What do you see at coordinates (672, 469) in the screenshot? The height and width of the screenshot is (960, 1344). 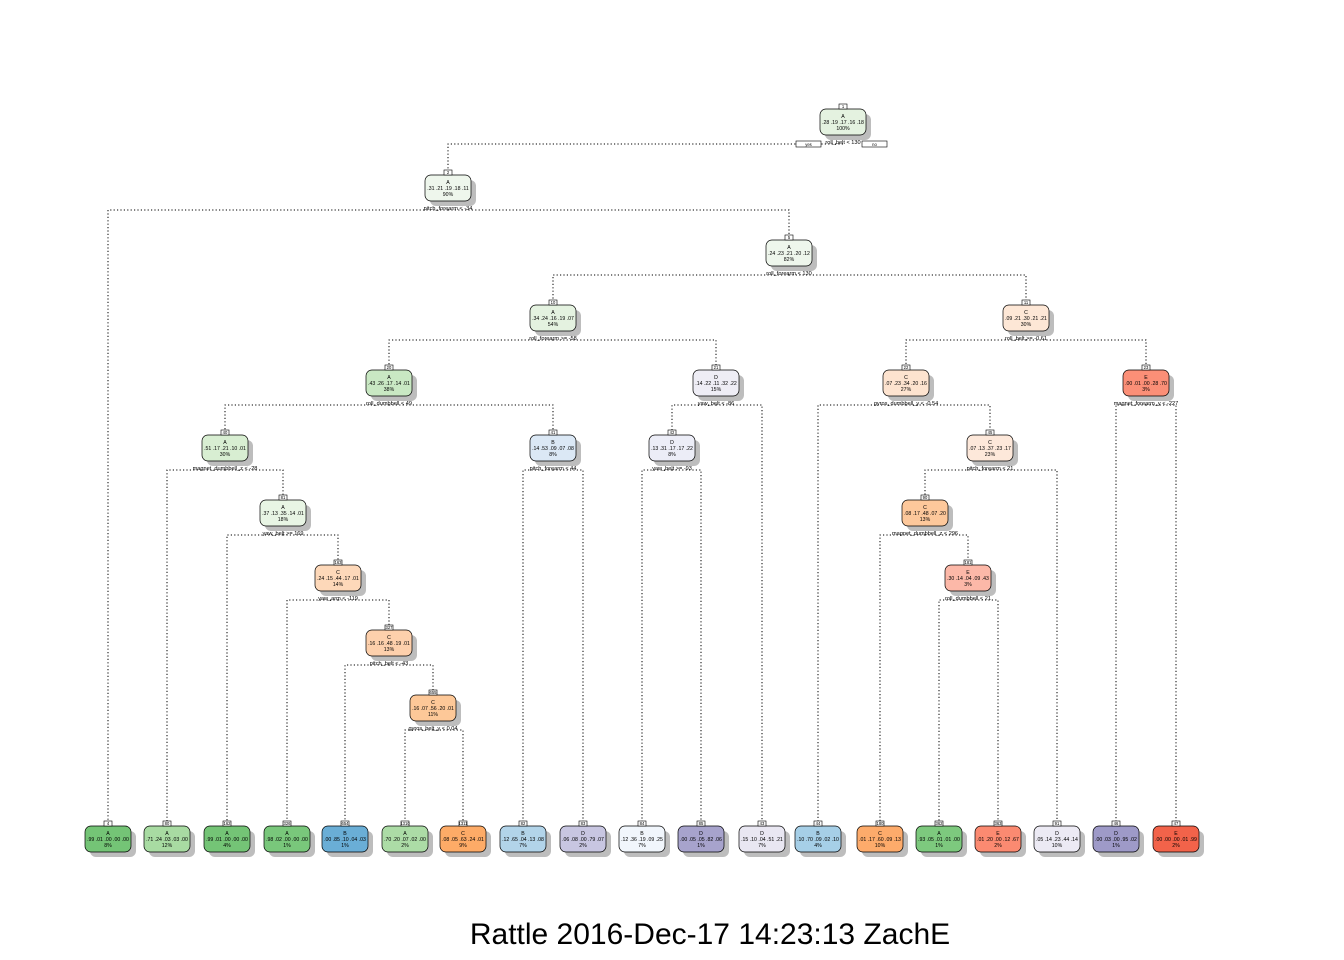 I see `node-split-rule: yaw_belt >= -93` at bounding box center [672, 469].